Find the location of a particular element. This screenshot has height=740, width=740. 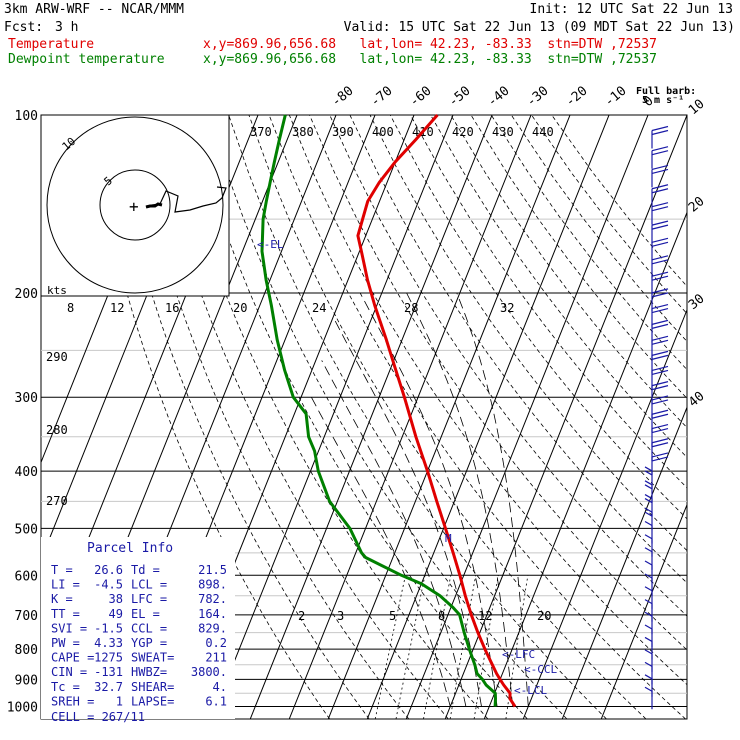

temperature-tick-label: -60 is located at coordinates (421, 96).